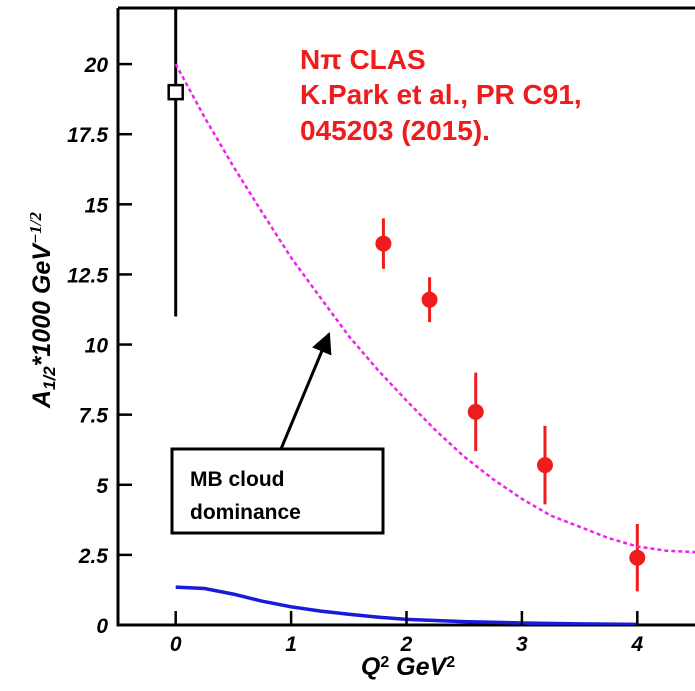 This screenshot has height=691, width=695. What do you see at coordinates (97, 205) in the screenshot?
I see `y-tick-label: 15` at bounding box center [97, 205].